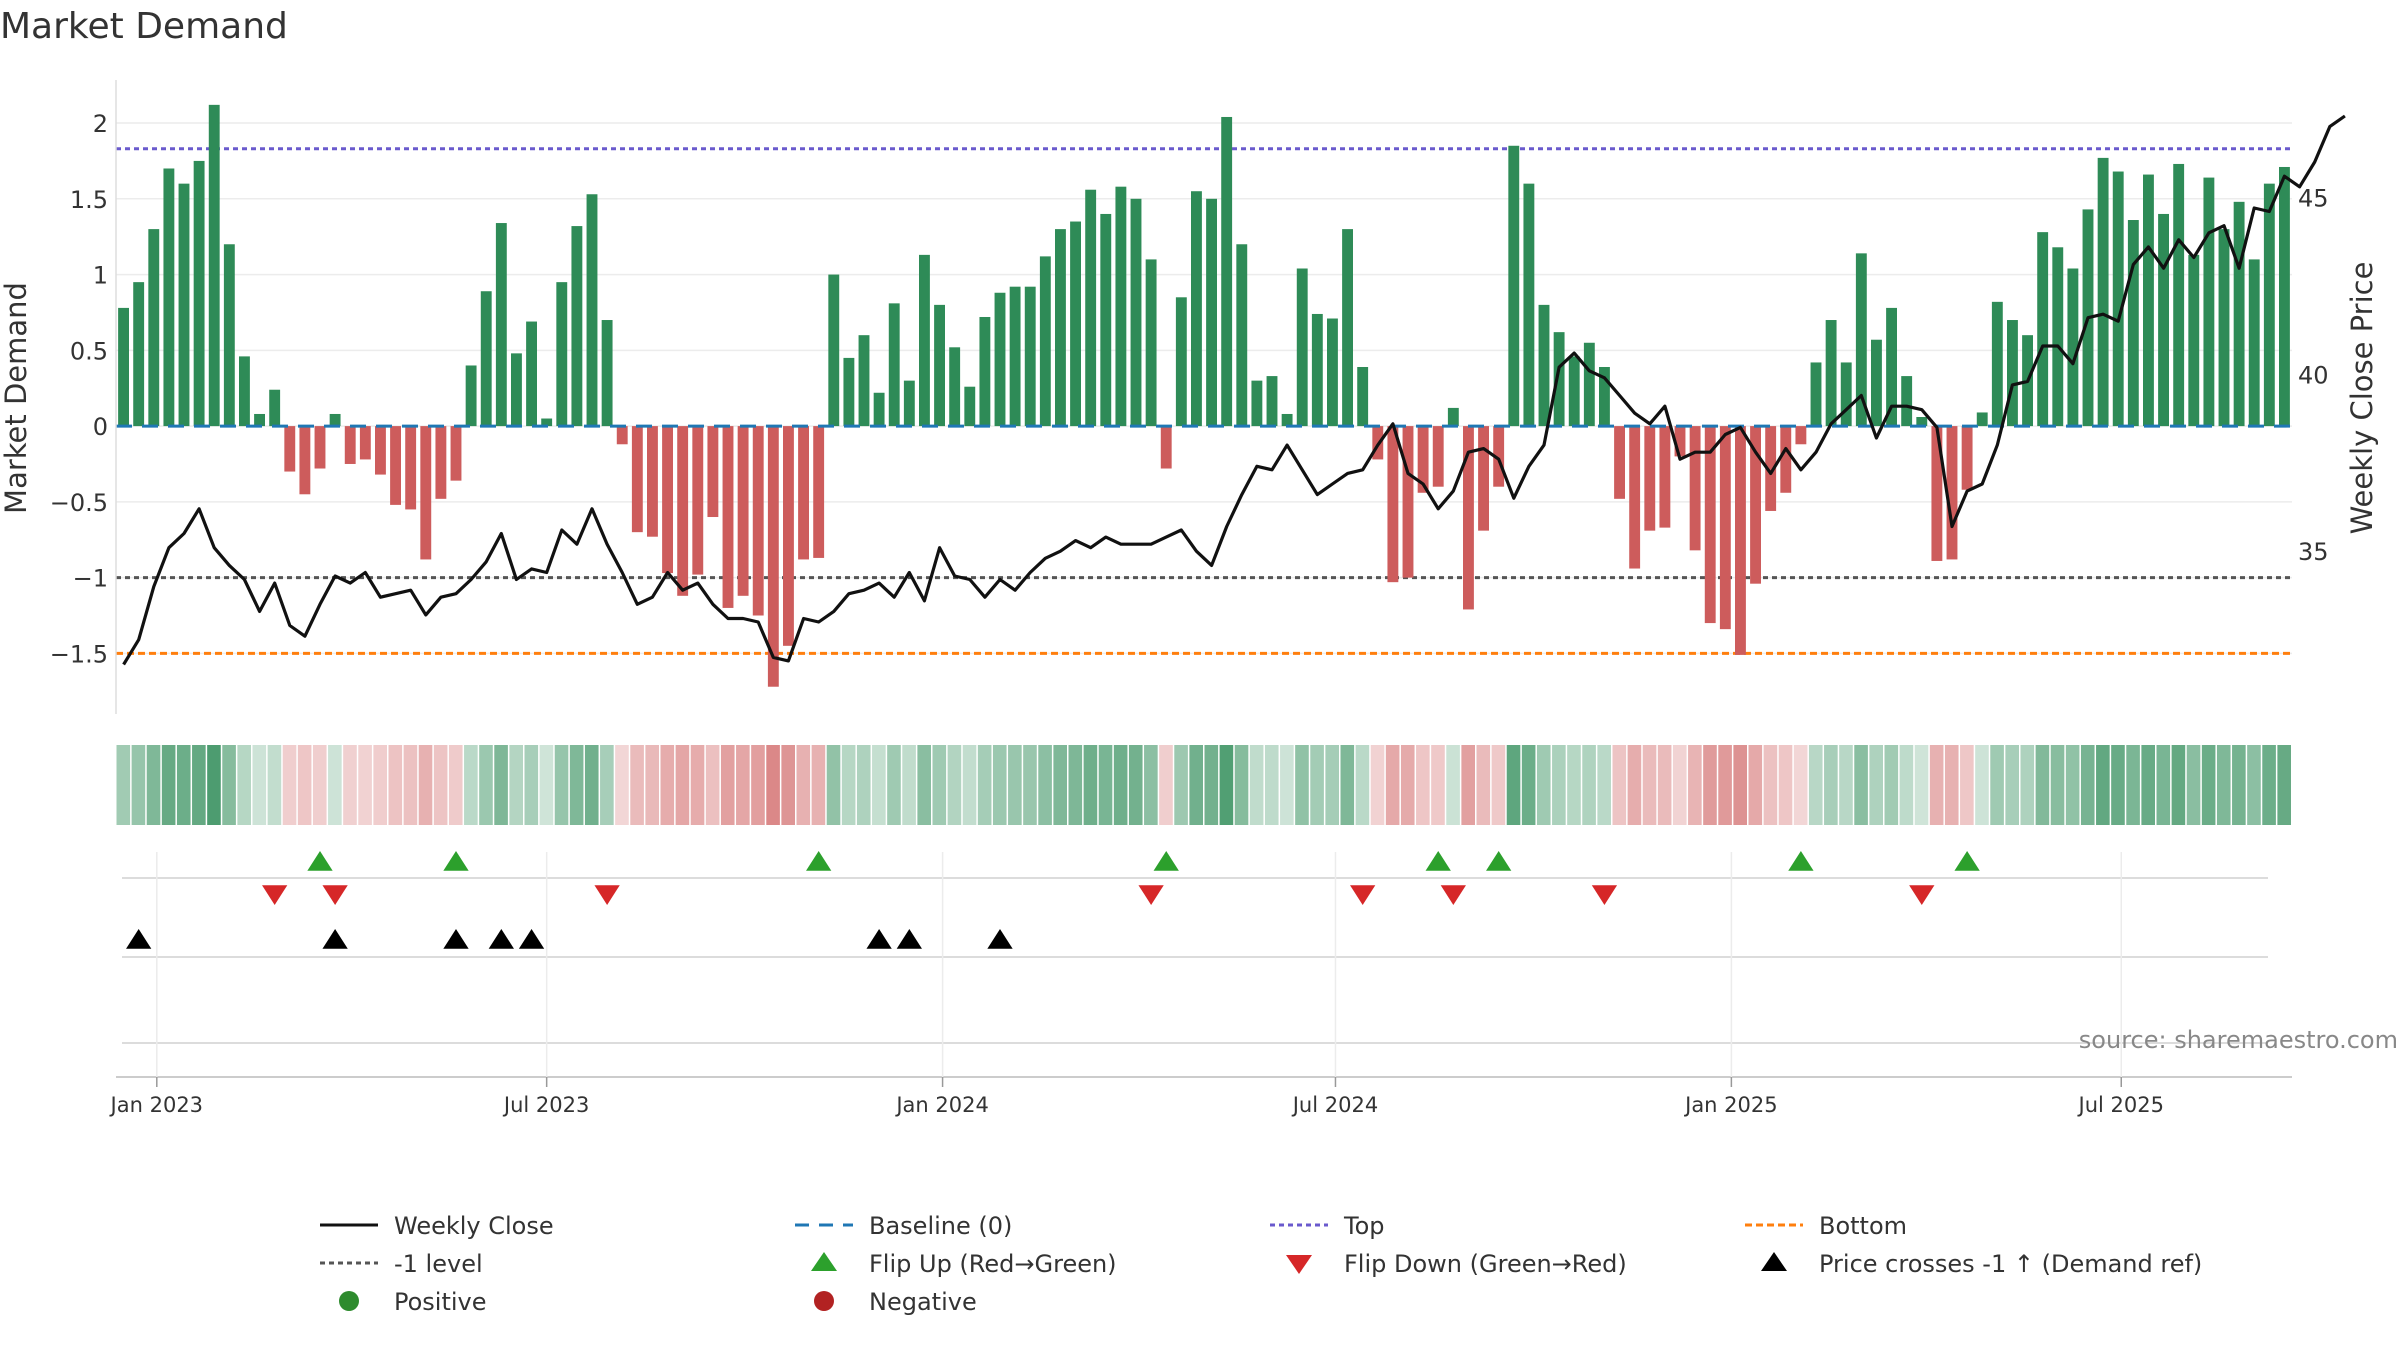 This screenshot has width=2400, height=1350. I want to click on legend-item: Baseline (0), so click(903, 1226).